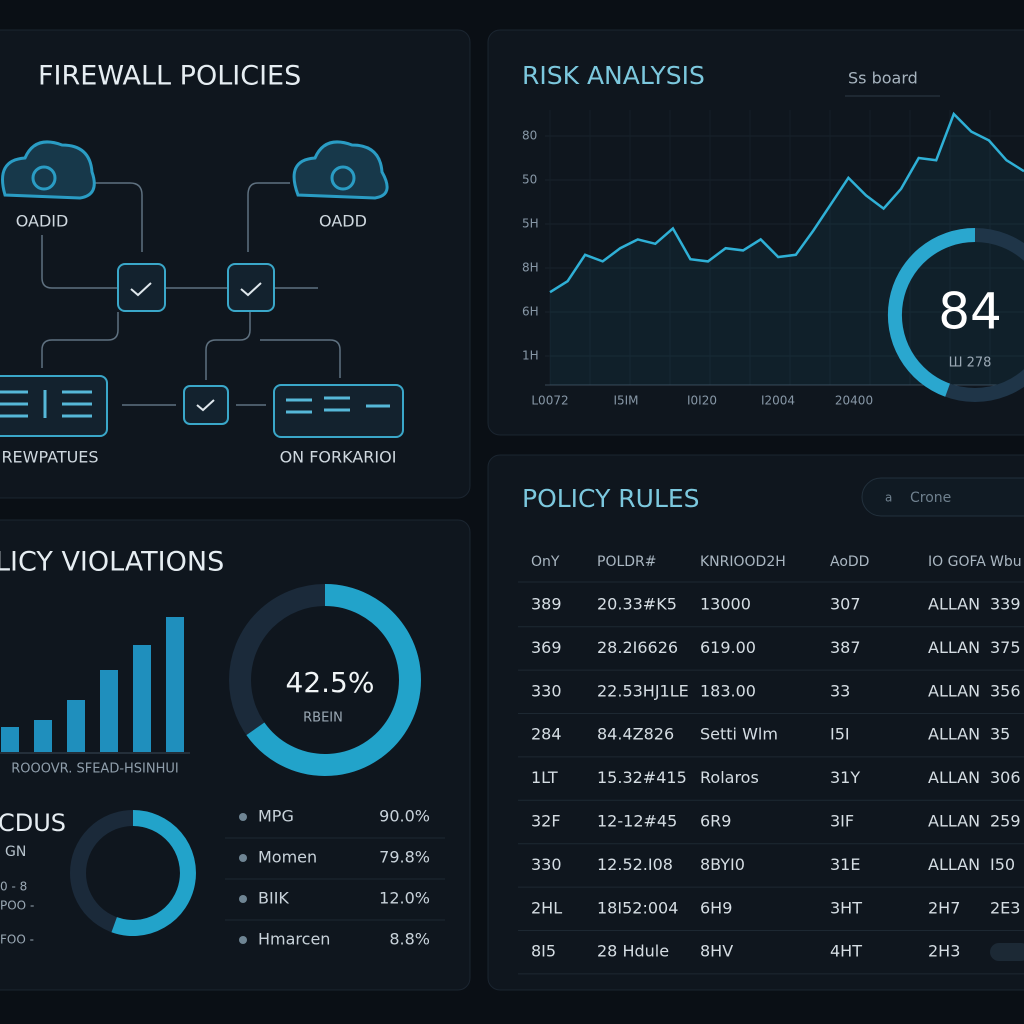 Image resolution: width=1024 pixels, height=1024 pixels. What do you see at coordinates (273, 898) in the screenshot?
I see `legend-name: BIIK` at bounding box center [273, 898].